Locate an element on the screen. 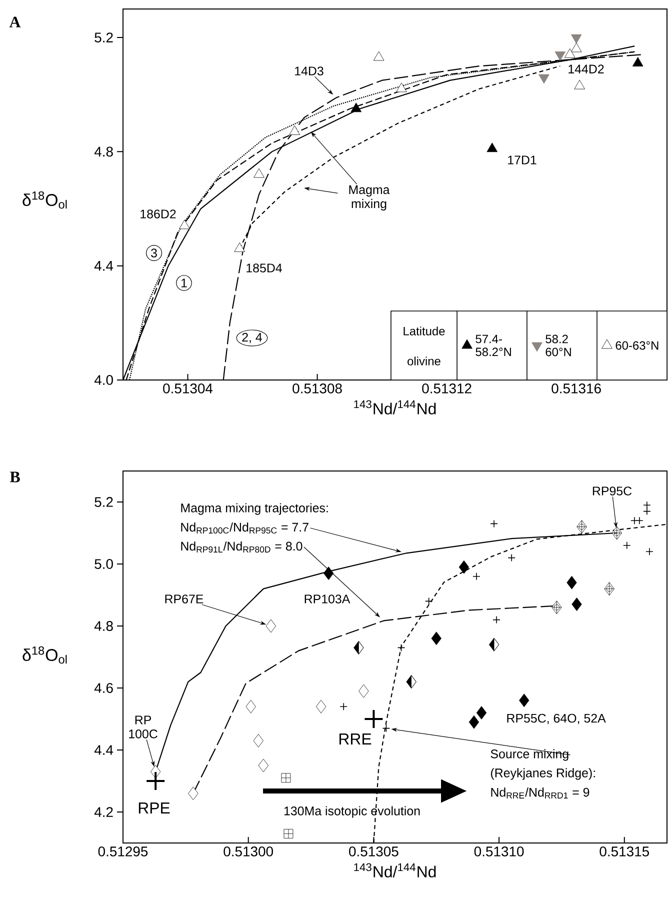 This screenshot has height=902, width=669. annotation: 14D3 is located at coordinates (309, 71).